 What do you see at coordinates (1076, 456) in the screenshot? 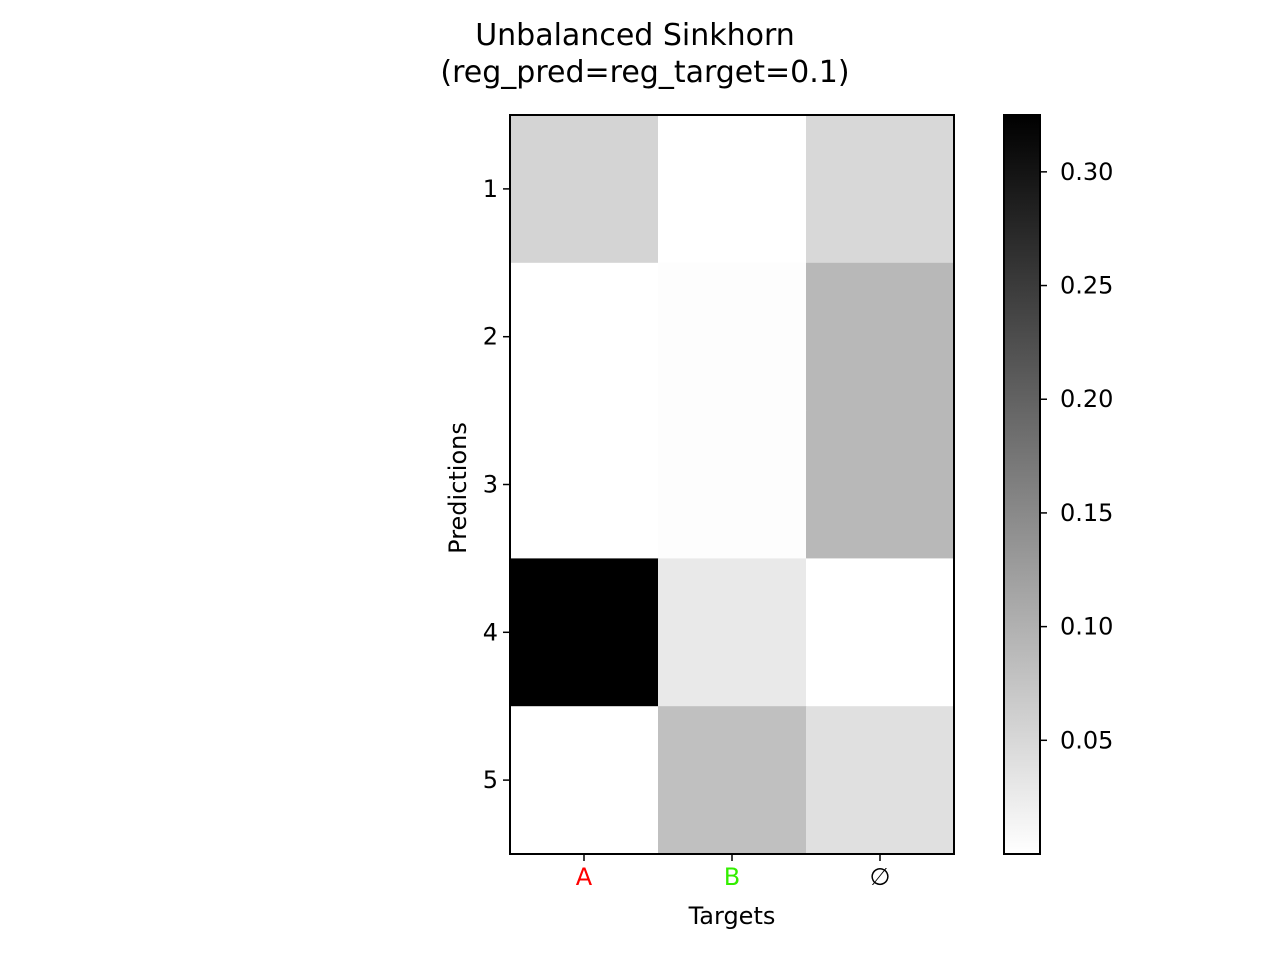
I see `colorbar-ticks: 0.05 0.10 0.15 0.20 0.25 0.30` at bounding box center [1076, 456].